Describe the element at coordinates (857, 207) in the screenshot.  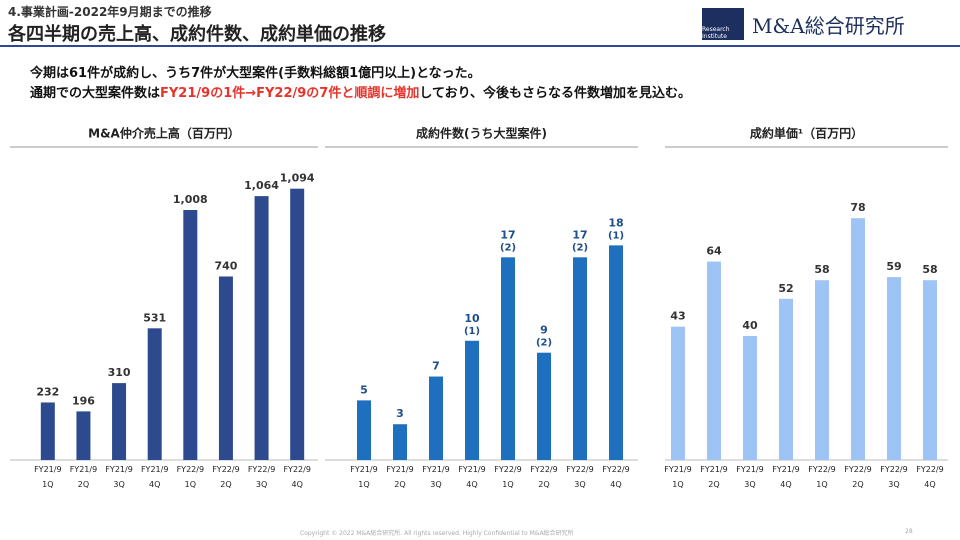
I see `value-label: 78` at that location.